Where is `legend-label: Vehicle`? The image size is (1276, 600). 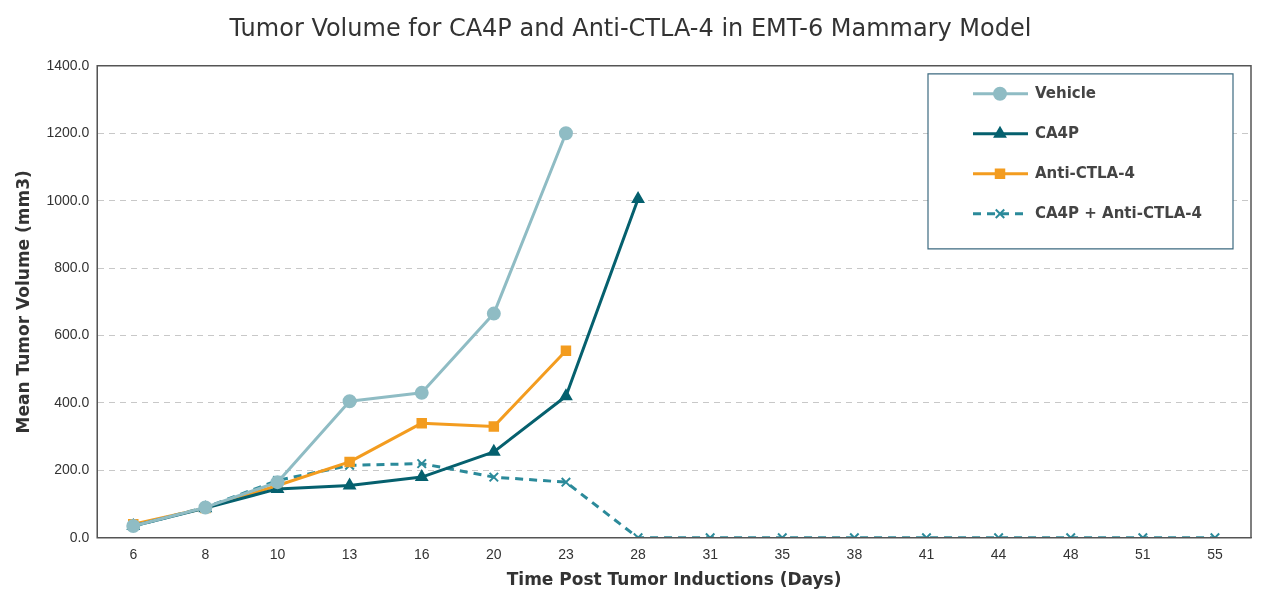
legend-label: Vehicle is located at coordinates (1065, 92).